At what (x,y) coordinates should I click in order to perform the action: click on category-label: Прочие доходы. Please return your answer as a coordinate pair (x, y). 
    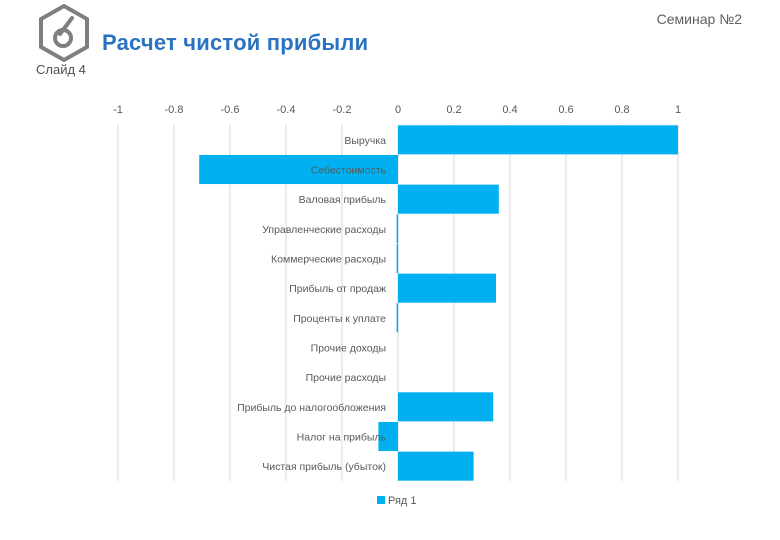
    Looking at the image, I should click on (348, 349).